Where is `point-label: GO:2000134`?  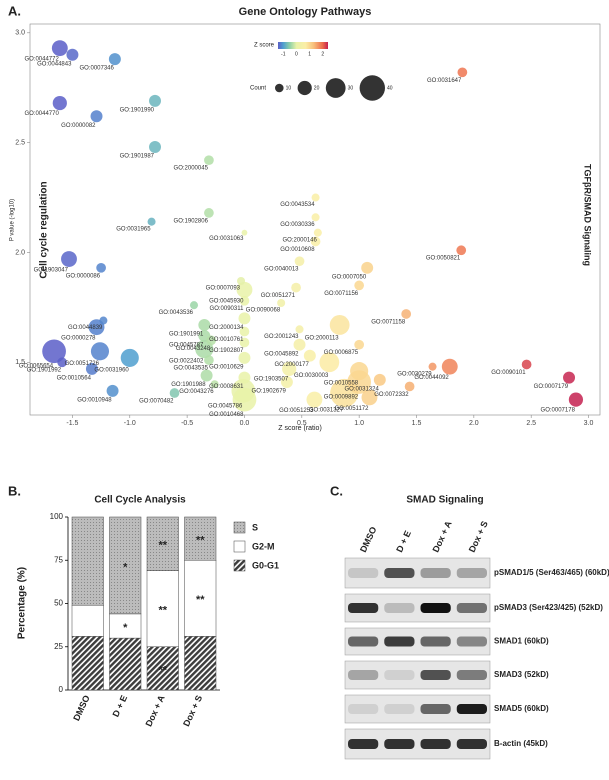 point-label: GO:2000134 is located at coordinates (226, 328).